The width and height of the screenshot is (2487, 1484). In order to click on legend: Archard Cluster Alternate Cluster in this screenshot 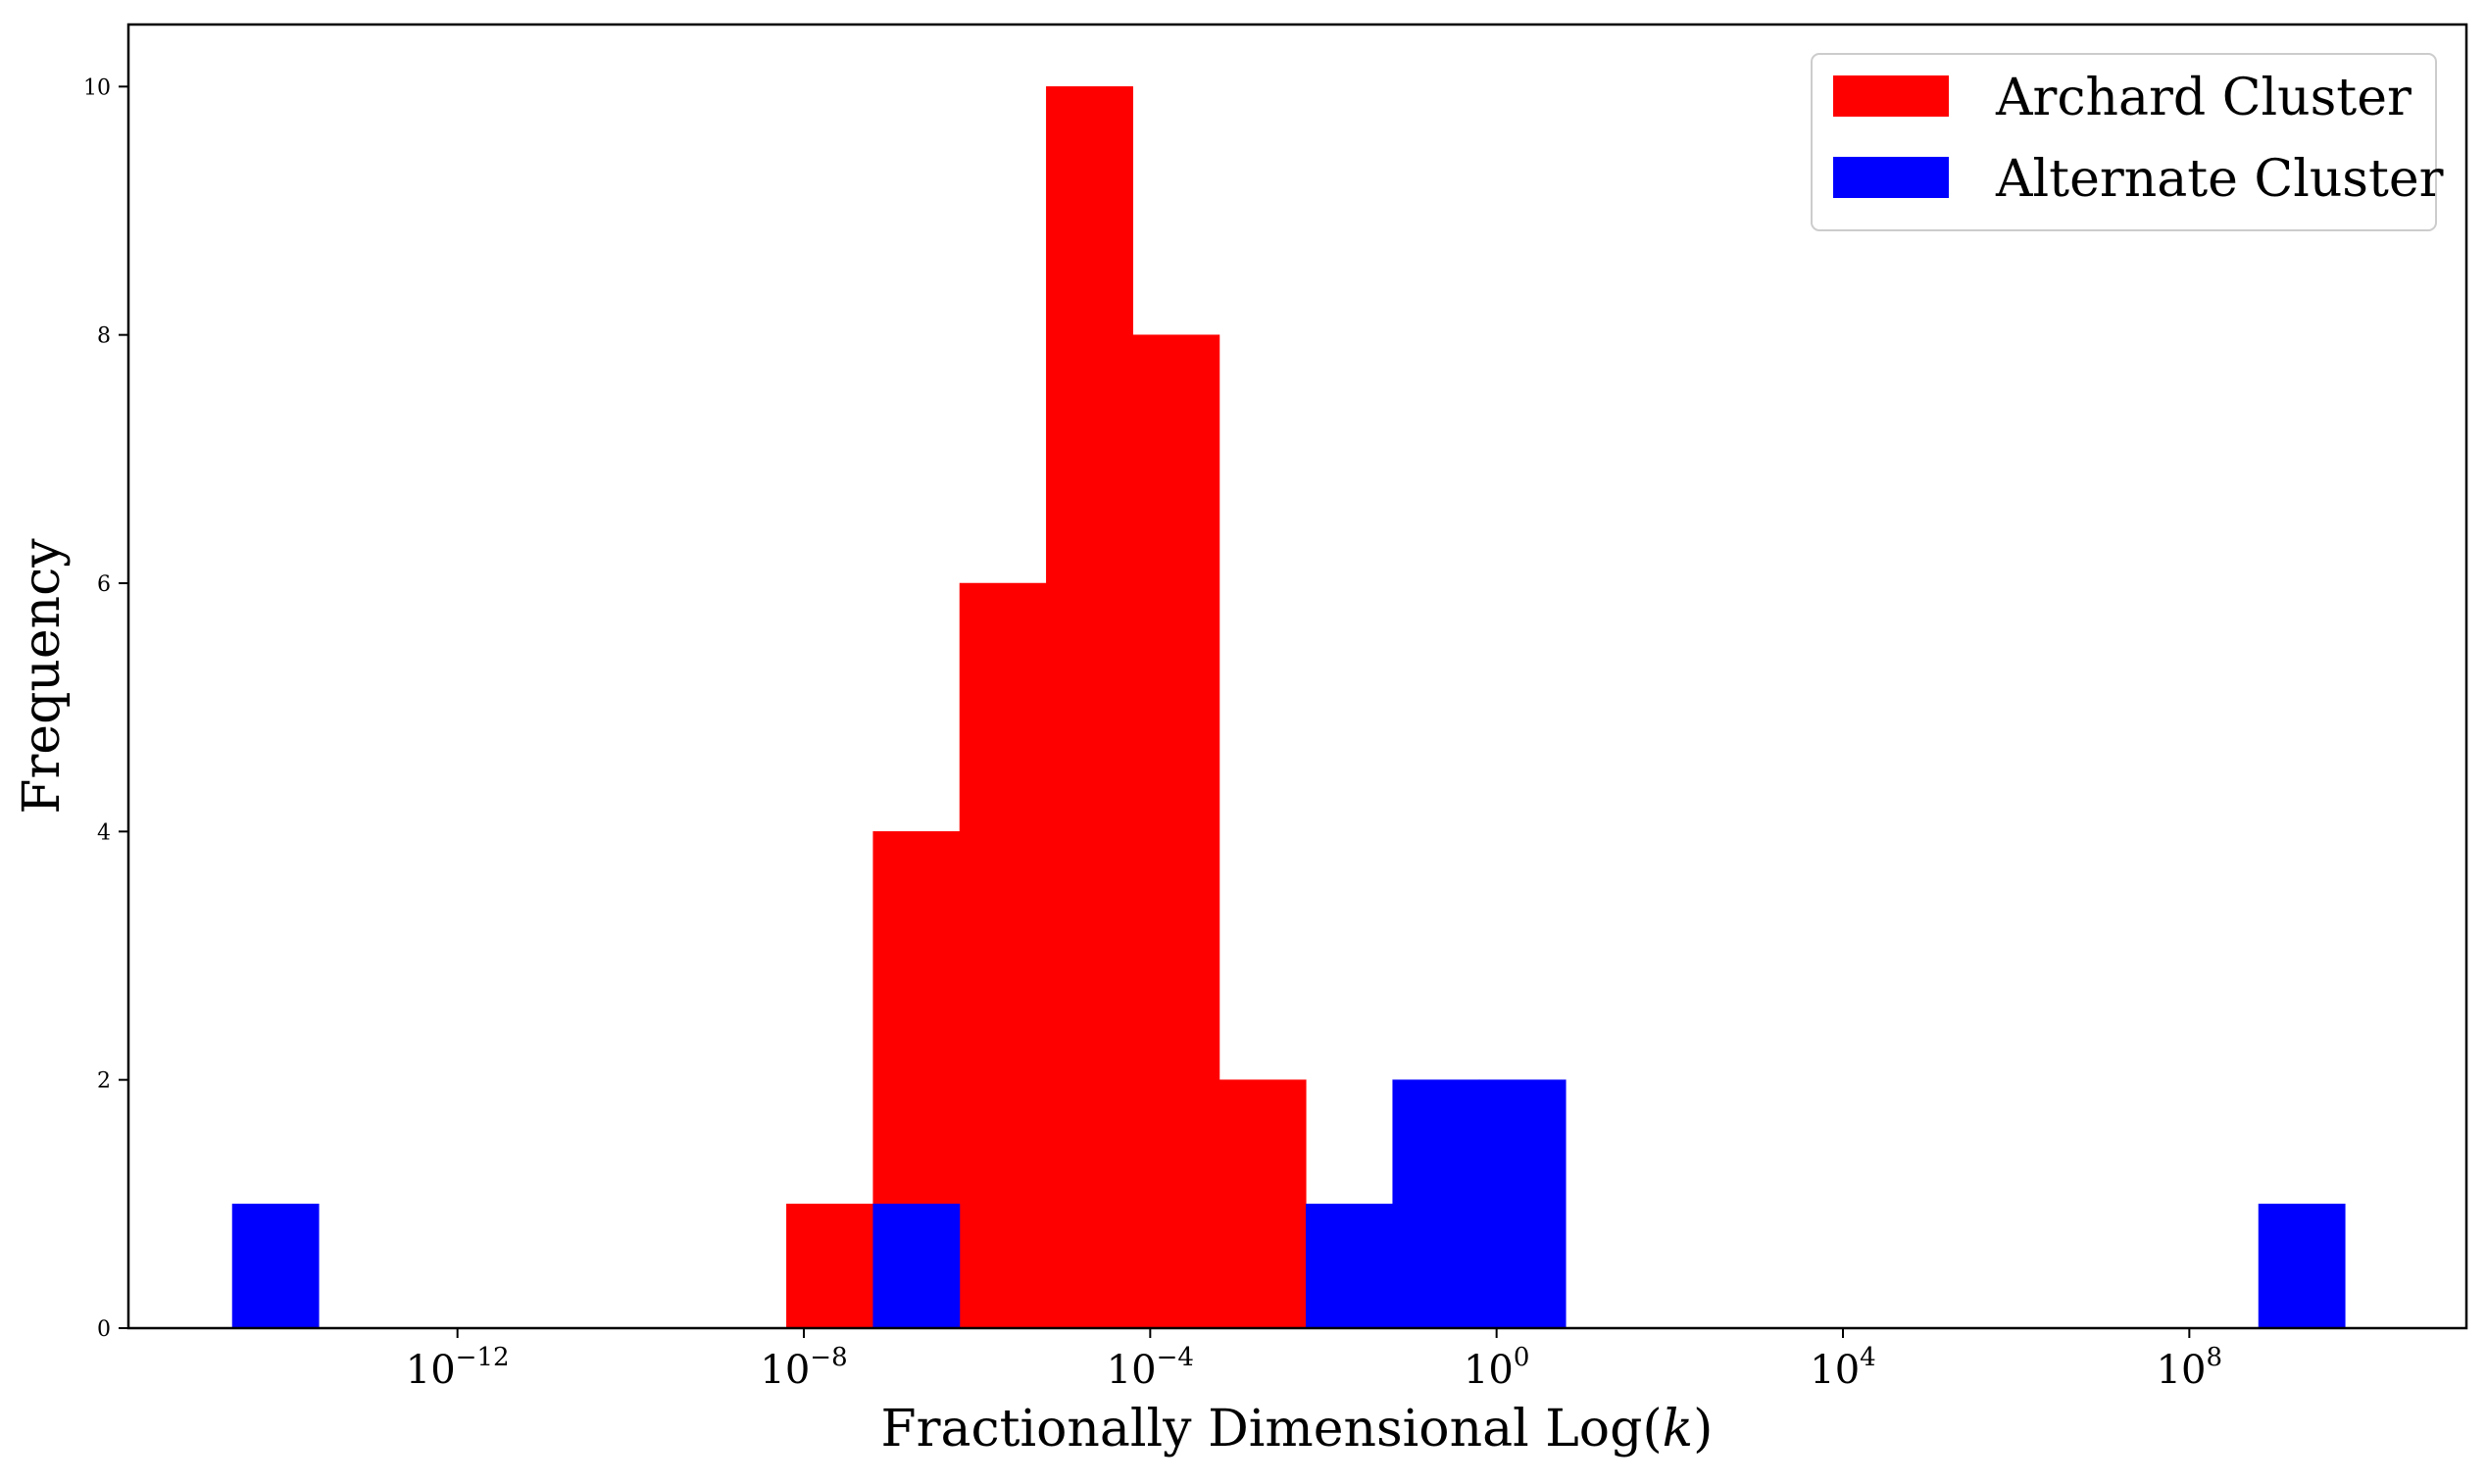, I will do `click(2127, 142)`.